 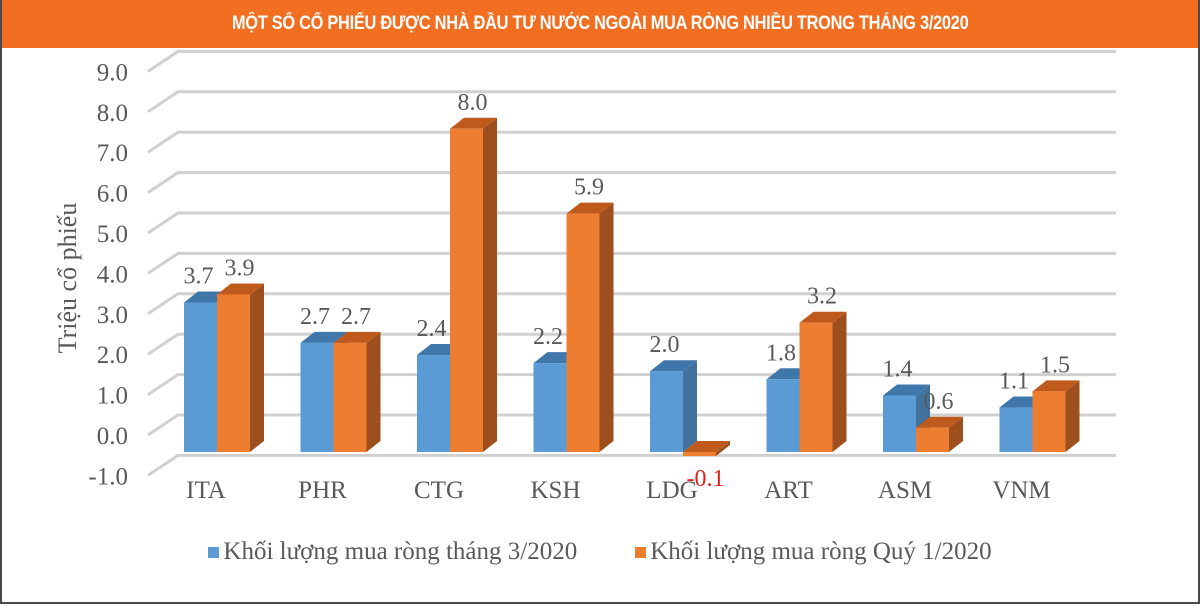 What do you see at coordinates (548, 337) in the screenshot?
I see `data-label: 2.2` at bounding box center [548, 337].